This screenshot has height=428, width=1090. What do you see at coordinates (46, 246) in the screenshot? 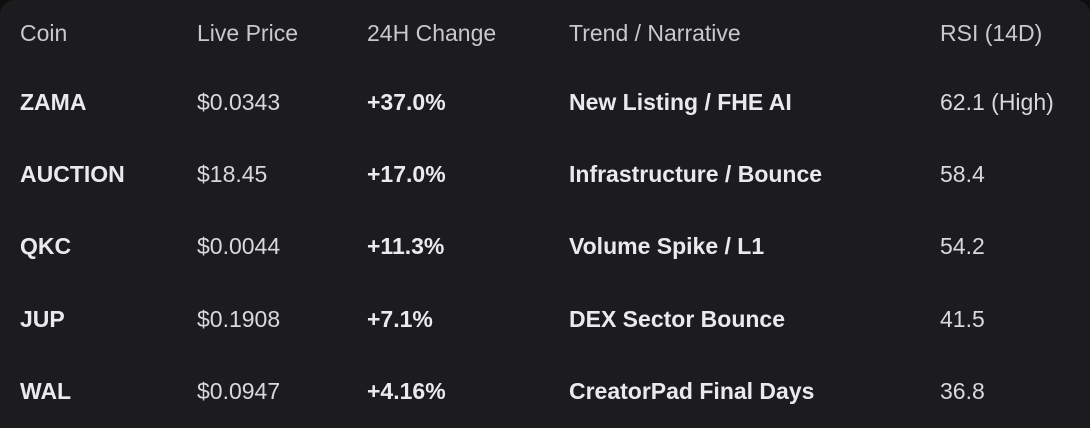
I see `coin-symbol: QKC` at bounding box center [46, 246].